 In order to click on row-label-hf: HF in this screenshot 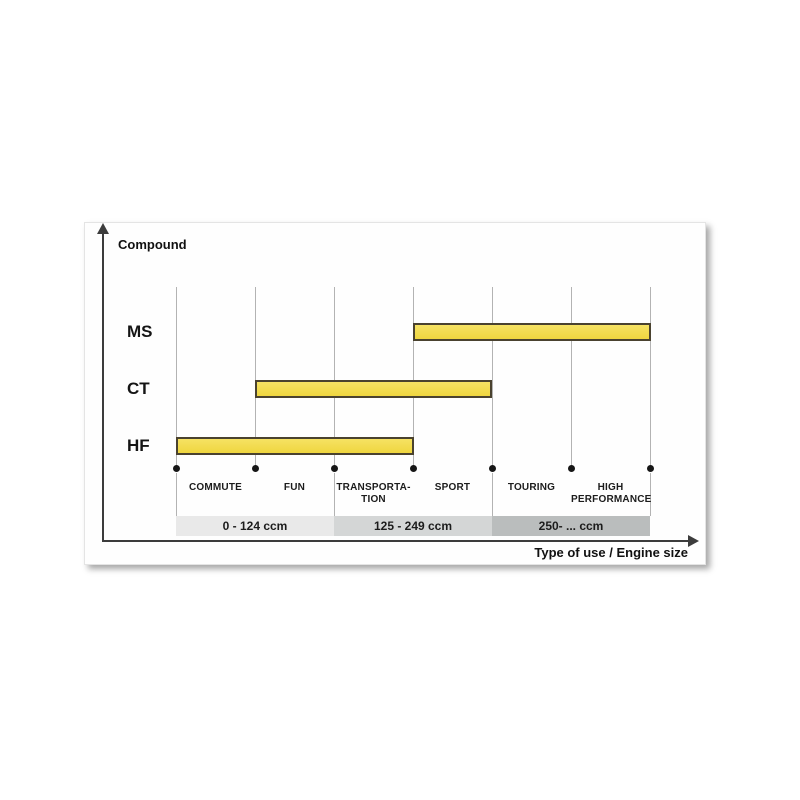, I will do `click(138, 445)`.